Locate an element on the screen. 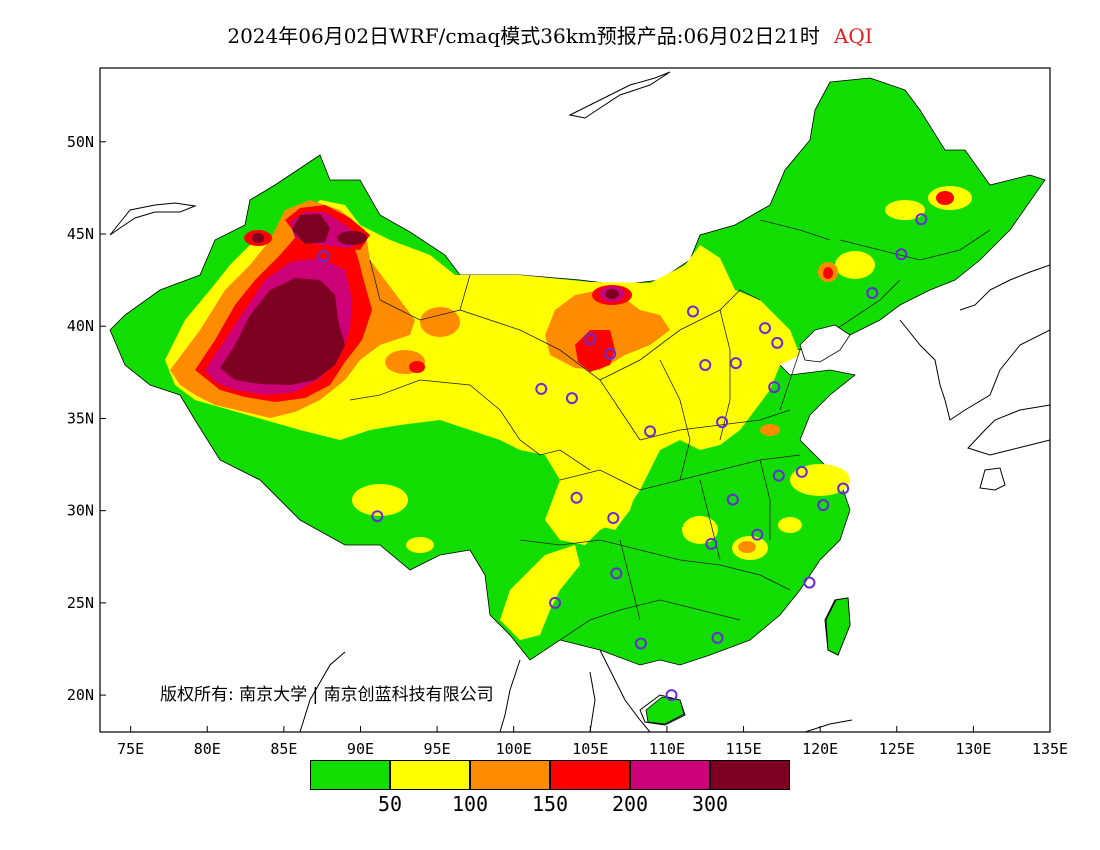 The height and width of the screenshot is (850, 1100). lon-tick-label: 125E is located at coordinates (897, 749).